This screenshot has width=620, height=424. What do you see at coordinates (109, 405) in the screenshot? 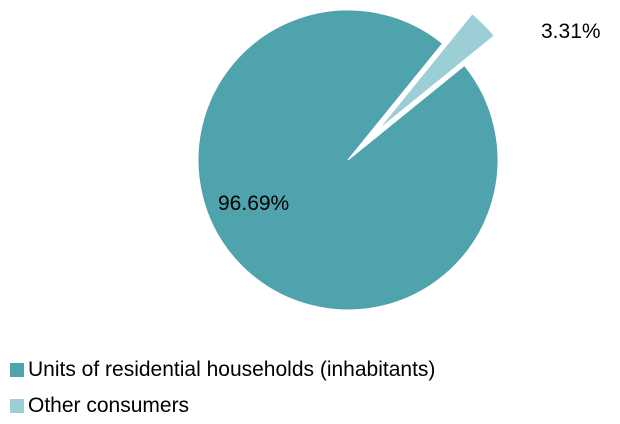
I see `legend-label-other: Other consumers` at bounding box center [109, 405].